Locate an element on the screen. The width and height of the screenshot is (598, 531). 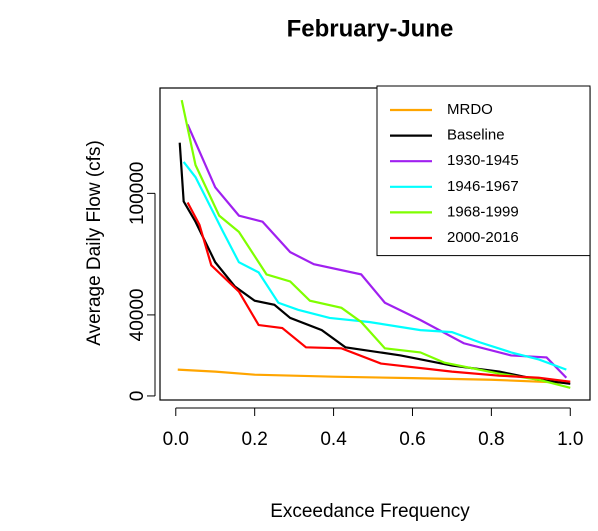
x-tick-label: 0.8 is located at coordinates (491, 439).